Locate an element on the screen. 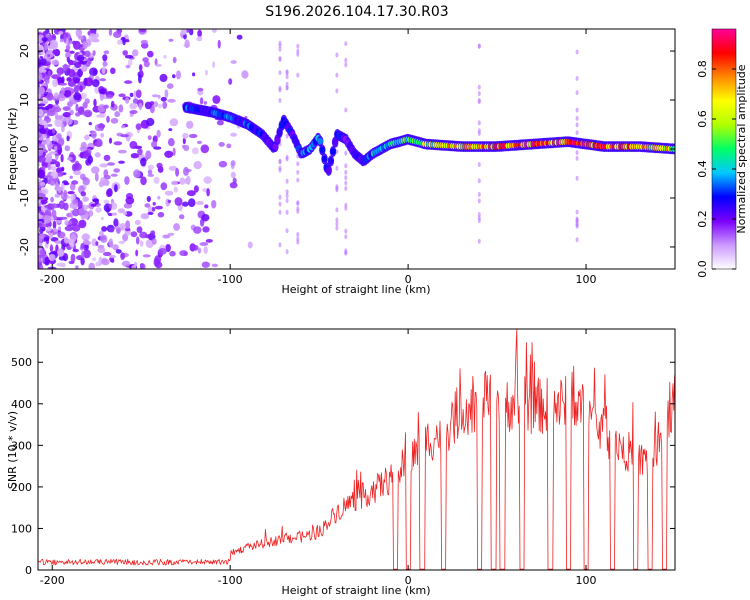 The height and width of the screenshot is (600, 750). spectrogram-ridge-cell is located at coordinates (331, 161).